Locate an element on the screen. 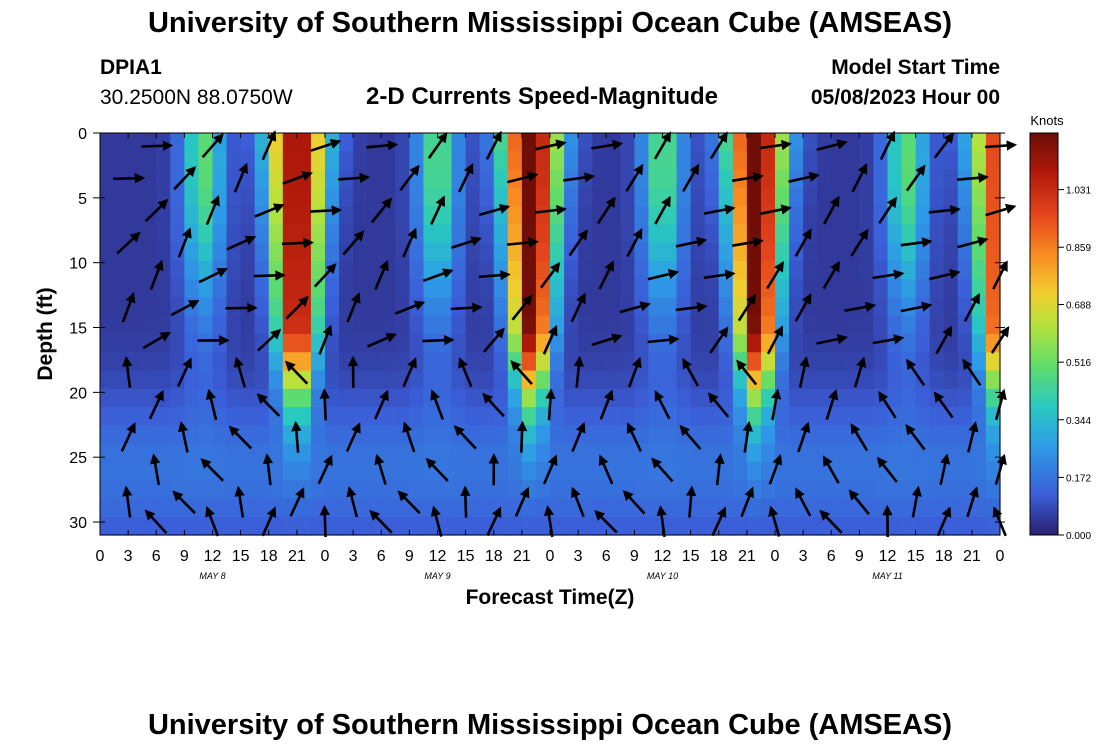  station-id: DPIA1 is located at coordinates (131, 67).